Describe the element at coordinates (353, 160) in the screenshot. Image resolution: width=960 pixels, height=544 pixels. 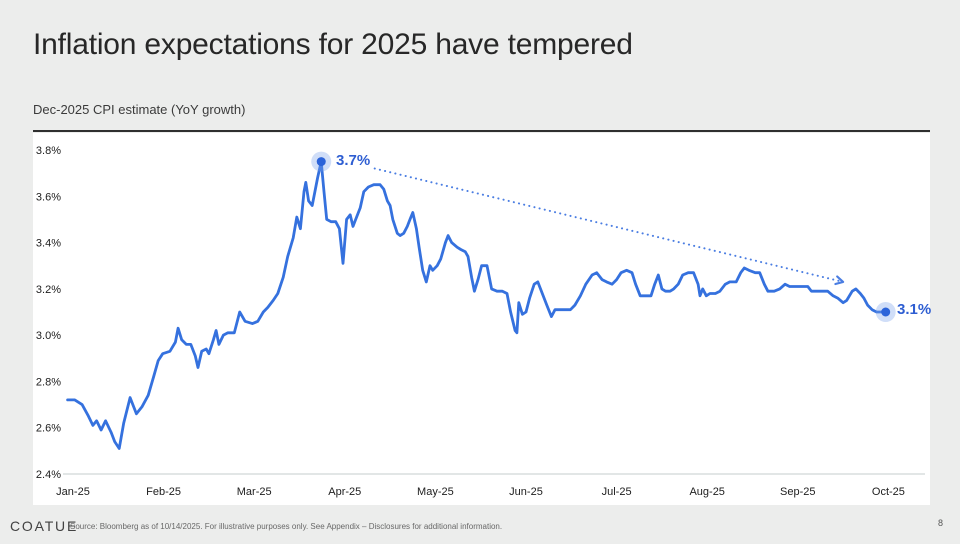
I see `peak-annotation: 3.7%` at that location.